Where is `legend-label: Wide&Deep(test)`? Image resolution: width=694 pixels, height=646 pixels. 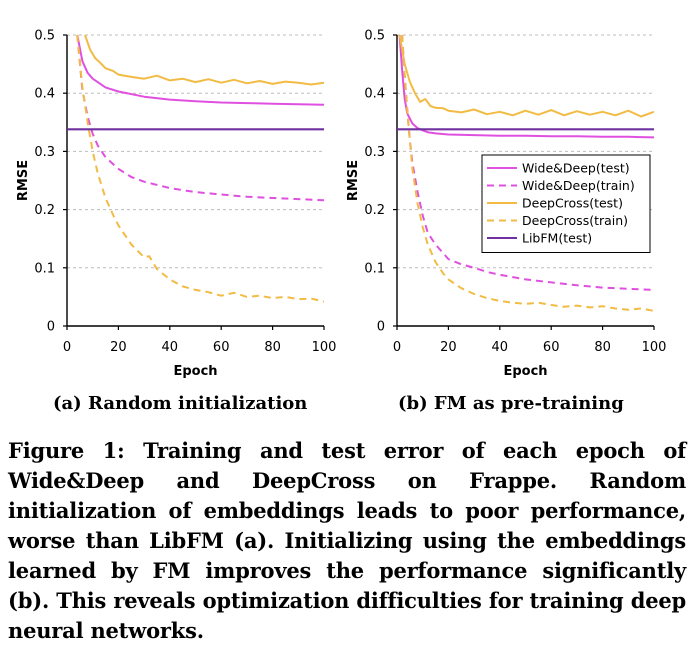 legend-label: Wide&Deep(test) is located at coordinates (576, 168).